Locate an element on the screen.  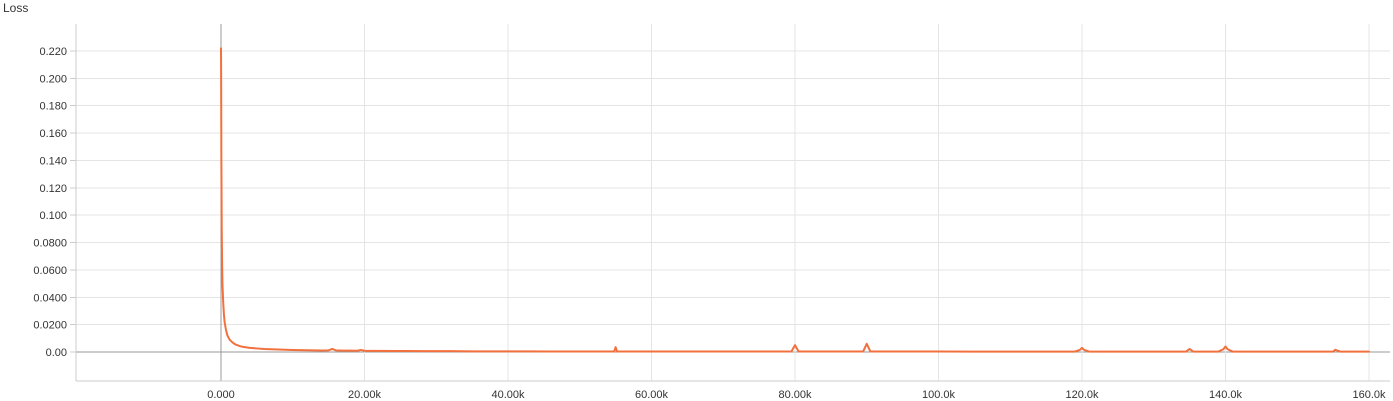
y-tick-label: 0.0400 is located at coordinates (50, 298).